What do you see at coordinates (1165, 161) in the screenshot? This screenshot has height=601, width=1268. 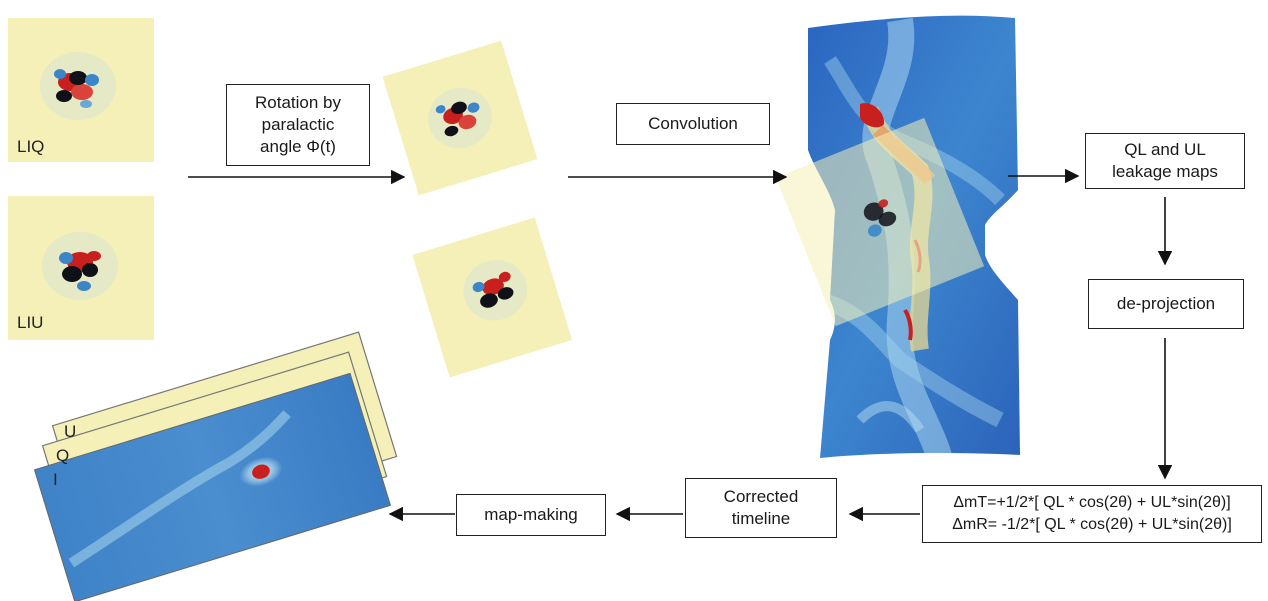 I see `leakage-maps-box: QL and UL leakage maps` at bounding box center [1165, 161].